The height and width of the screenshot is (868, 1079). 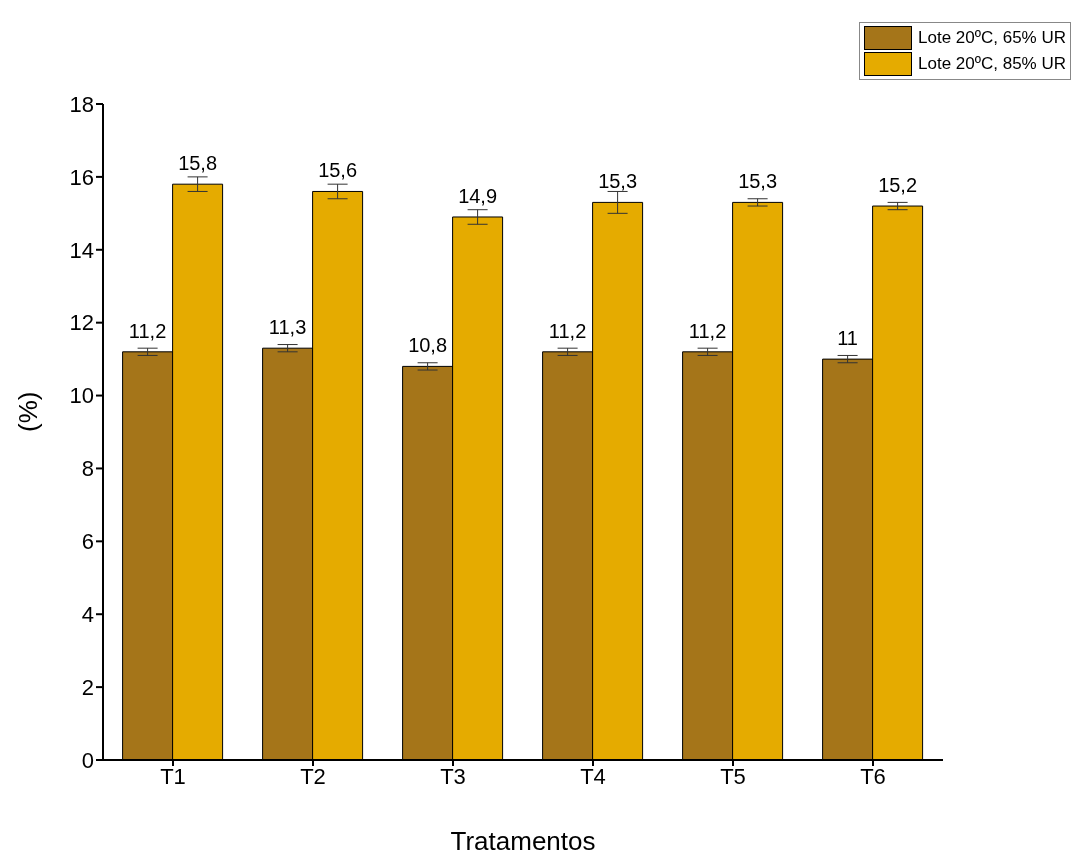 I want to click on x-tick-label: T6, so click(x=873, y=776).